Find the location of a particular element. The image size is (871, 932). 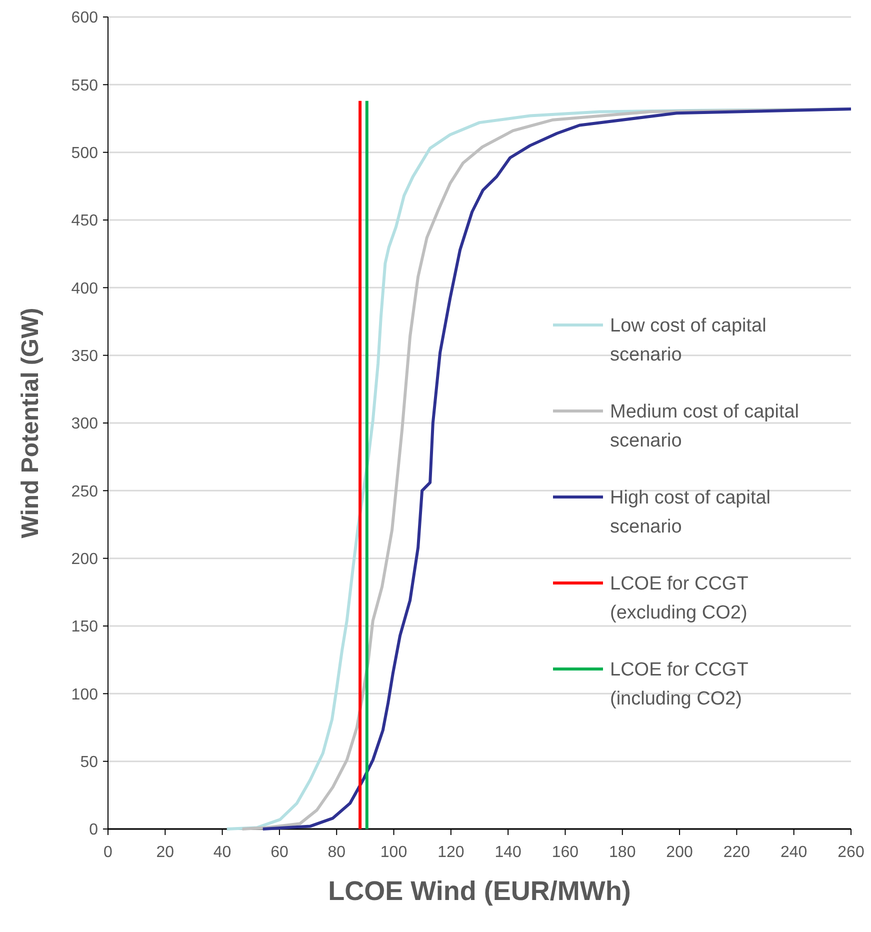

y-tick-label: 450 is located at coordinates (84, 221).